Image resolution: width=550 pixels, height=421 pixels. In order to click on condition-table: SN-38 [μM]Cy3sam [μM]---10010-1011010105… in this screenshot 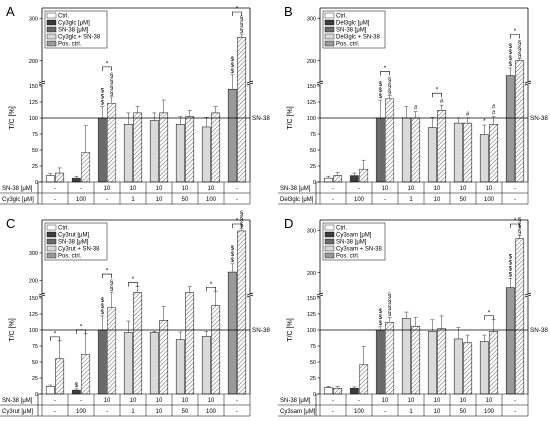, I will do `click(403, 405)`.